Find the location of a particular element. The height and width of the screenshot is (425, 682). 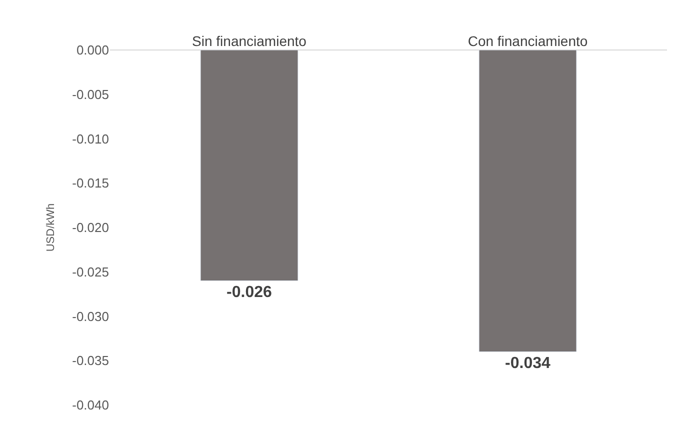

x-tick-label: Sin financiamiento is located at coordinates (249, 41).